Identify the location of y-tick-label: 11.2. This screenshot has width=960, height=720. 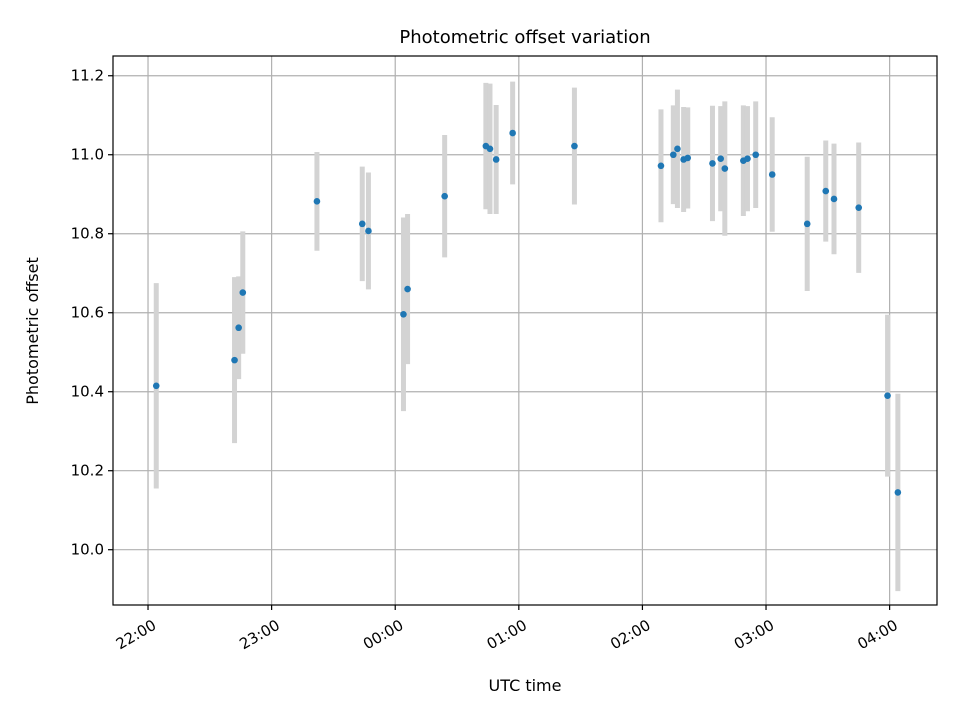
(87, 76).